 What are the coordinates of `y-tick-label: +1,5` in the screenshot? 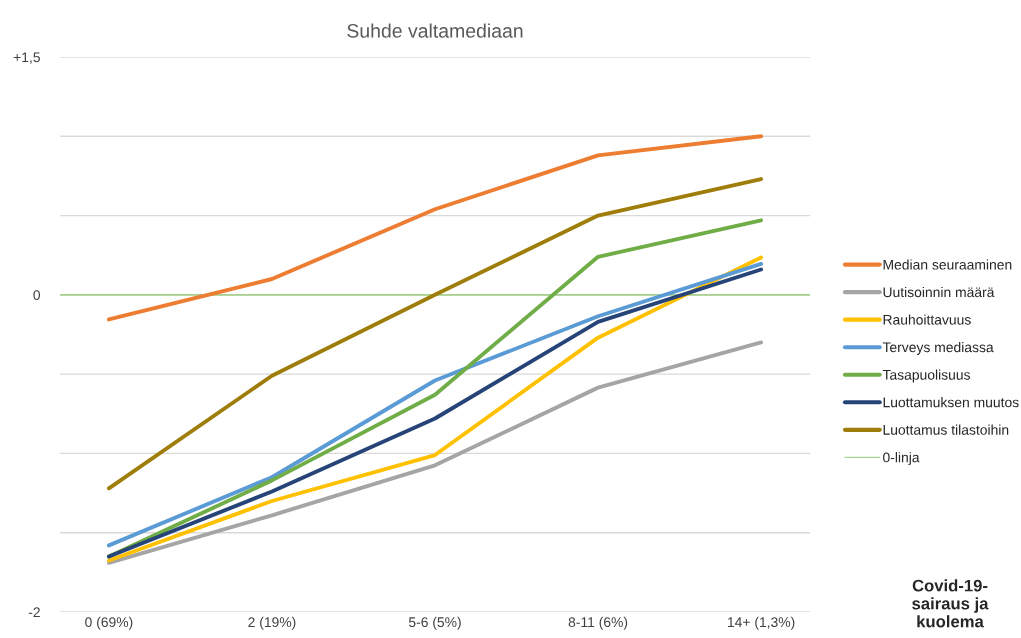 It's located at (26, 58).